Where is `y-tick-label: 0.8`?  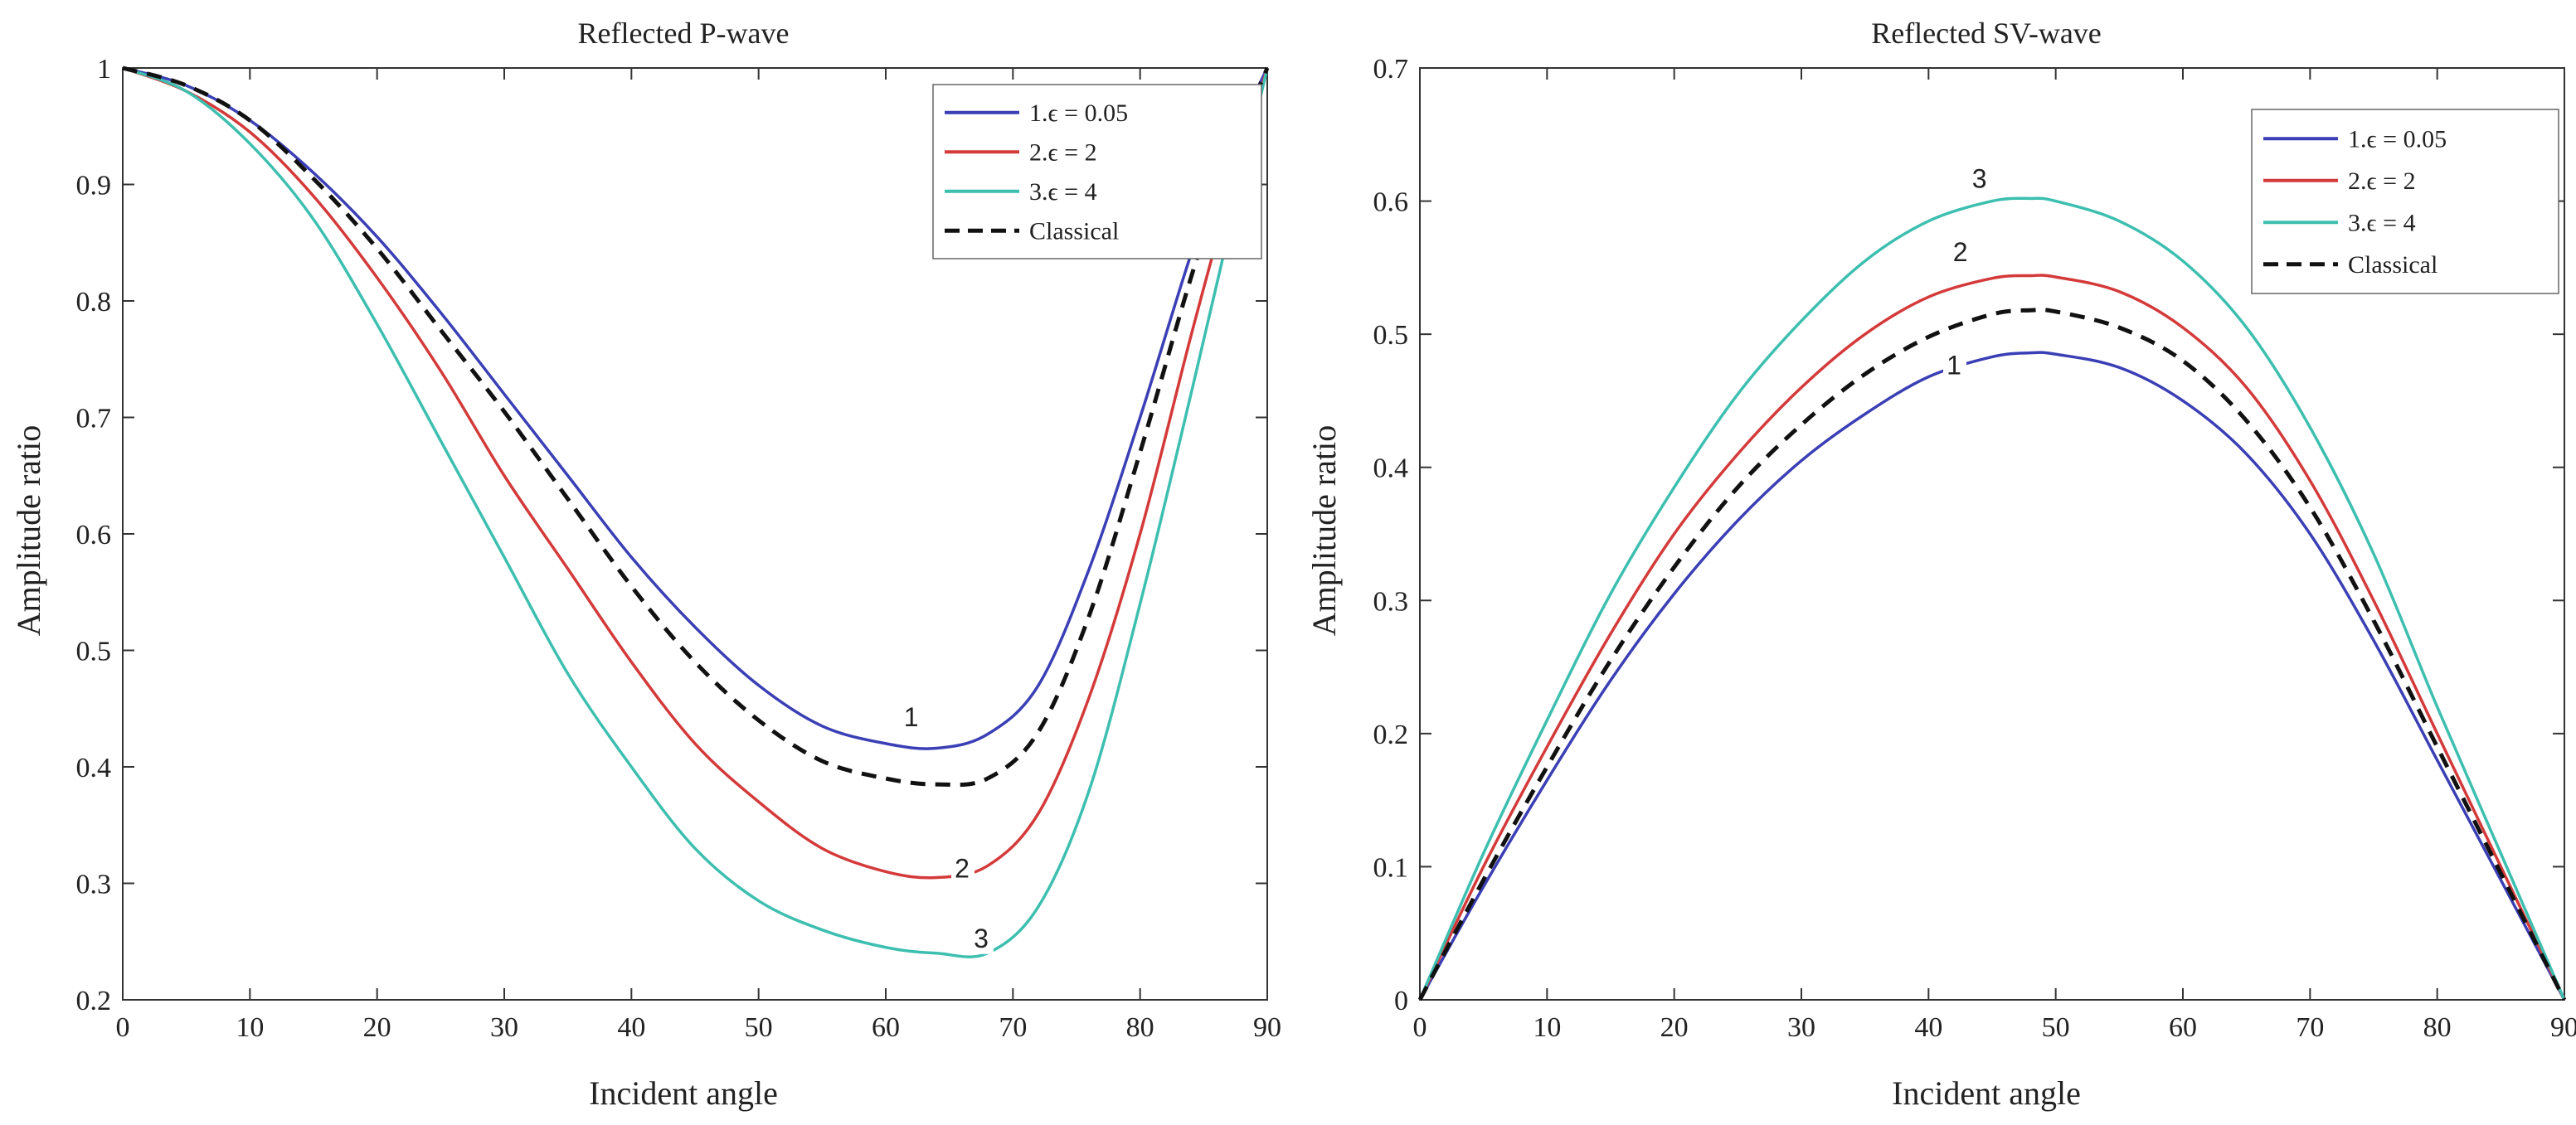
y-tick-label: 0.8 is located at coordinates (94, 302).